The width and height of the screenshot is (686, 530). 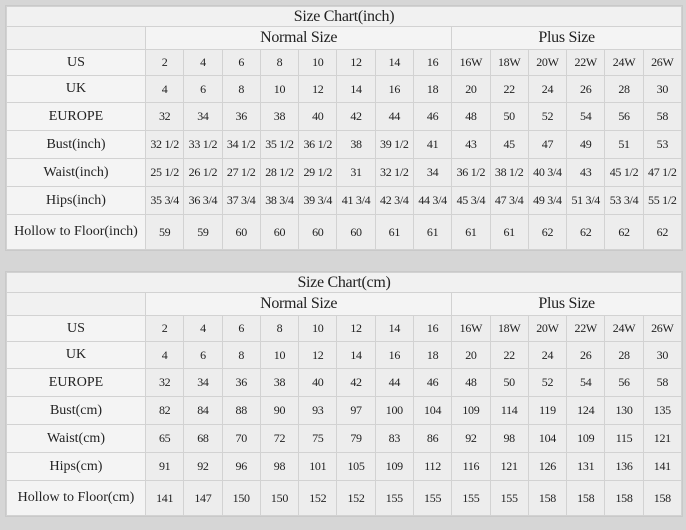 I want to click on size-cell: 68, so click(x=203, y=438).